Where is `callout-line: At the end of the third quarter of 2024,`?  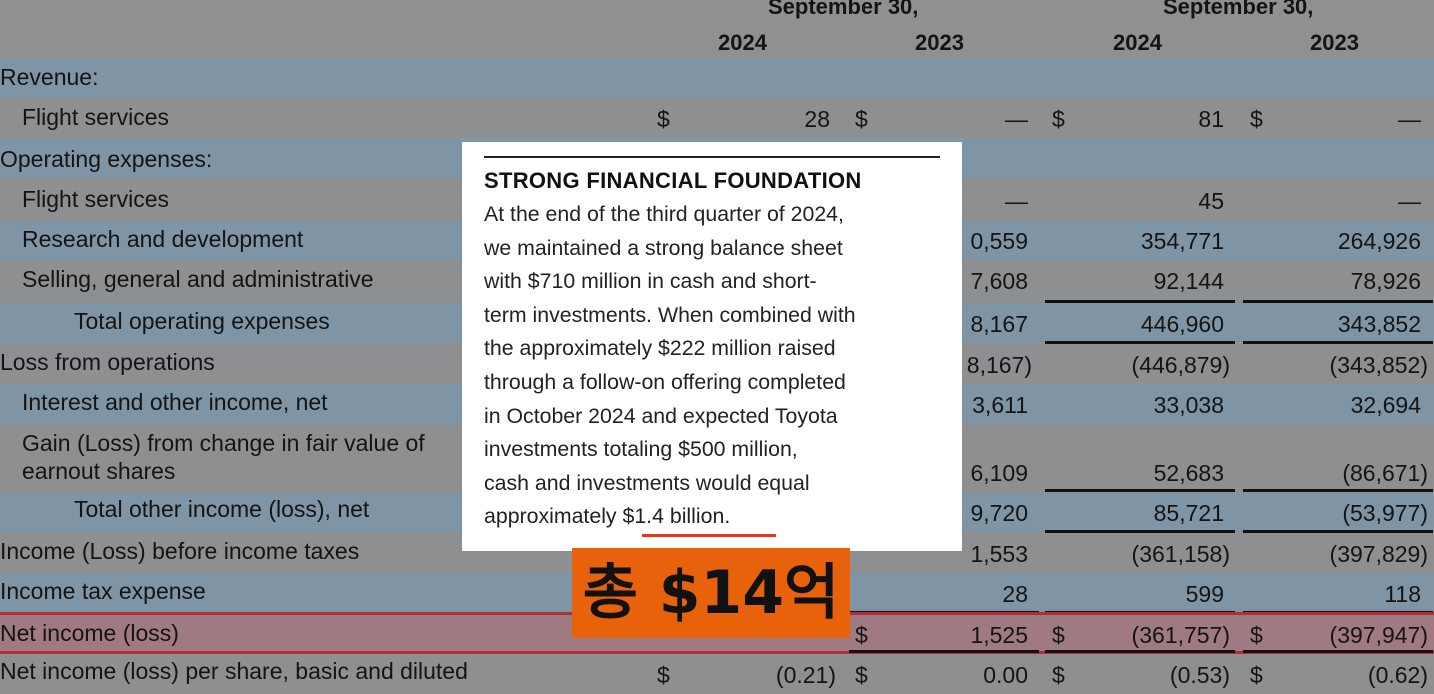
callout-line: At the end of the third quarter of 2024, is located at coordinates (664, 214).